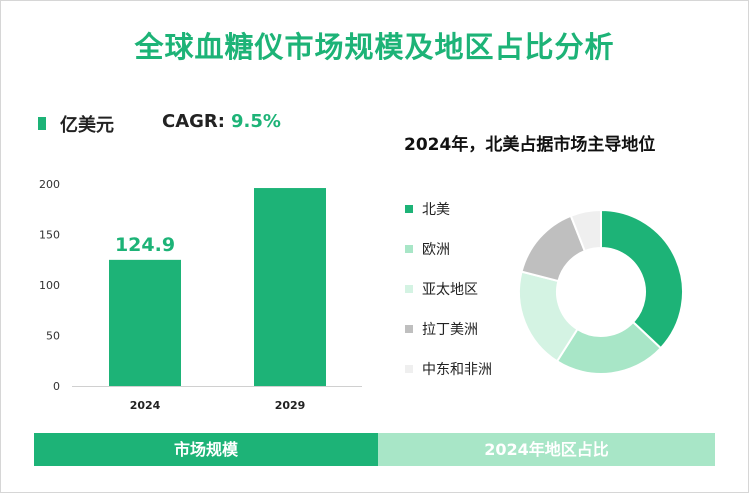 The width and height of the screenshot is (749, 493). What do you see at coordinates (436, 210) in the screenshot?
I see `legend-label: 北美` at bounding box center [436, 210].